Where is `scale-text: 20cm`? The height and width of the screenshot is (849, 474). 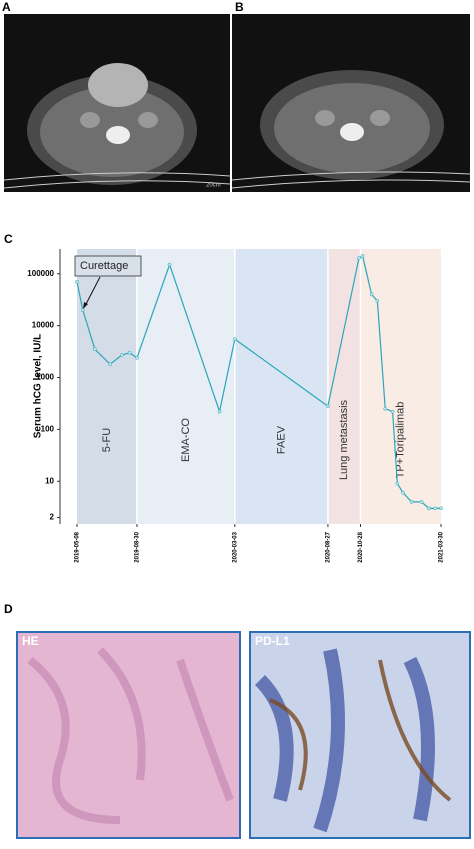
scale-text: 20cm is located at coordinates (213, 186).